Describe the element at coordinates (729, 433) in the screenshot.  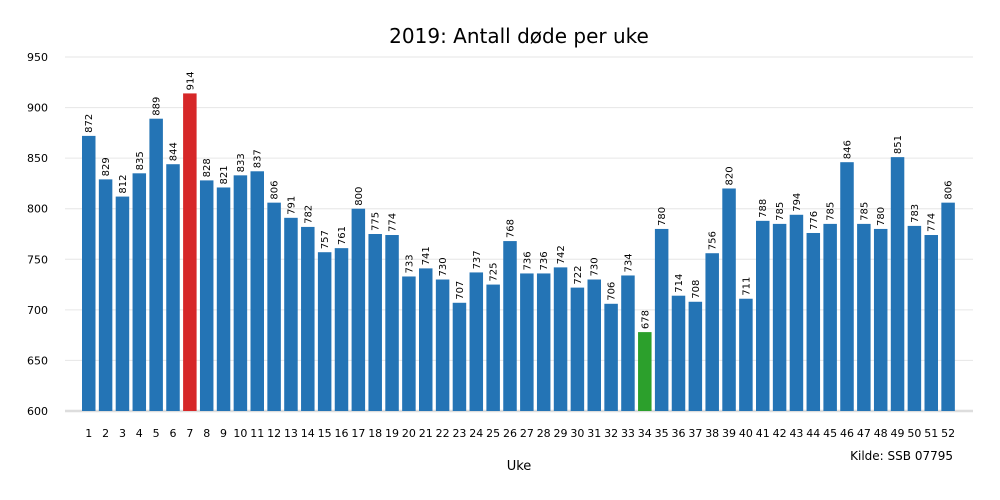
I see `x-tick-label: 39` at that location.